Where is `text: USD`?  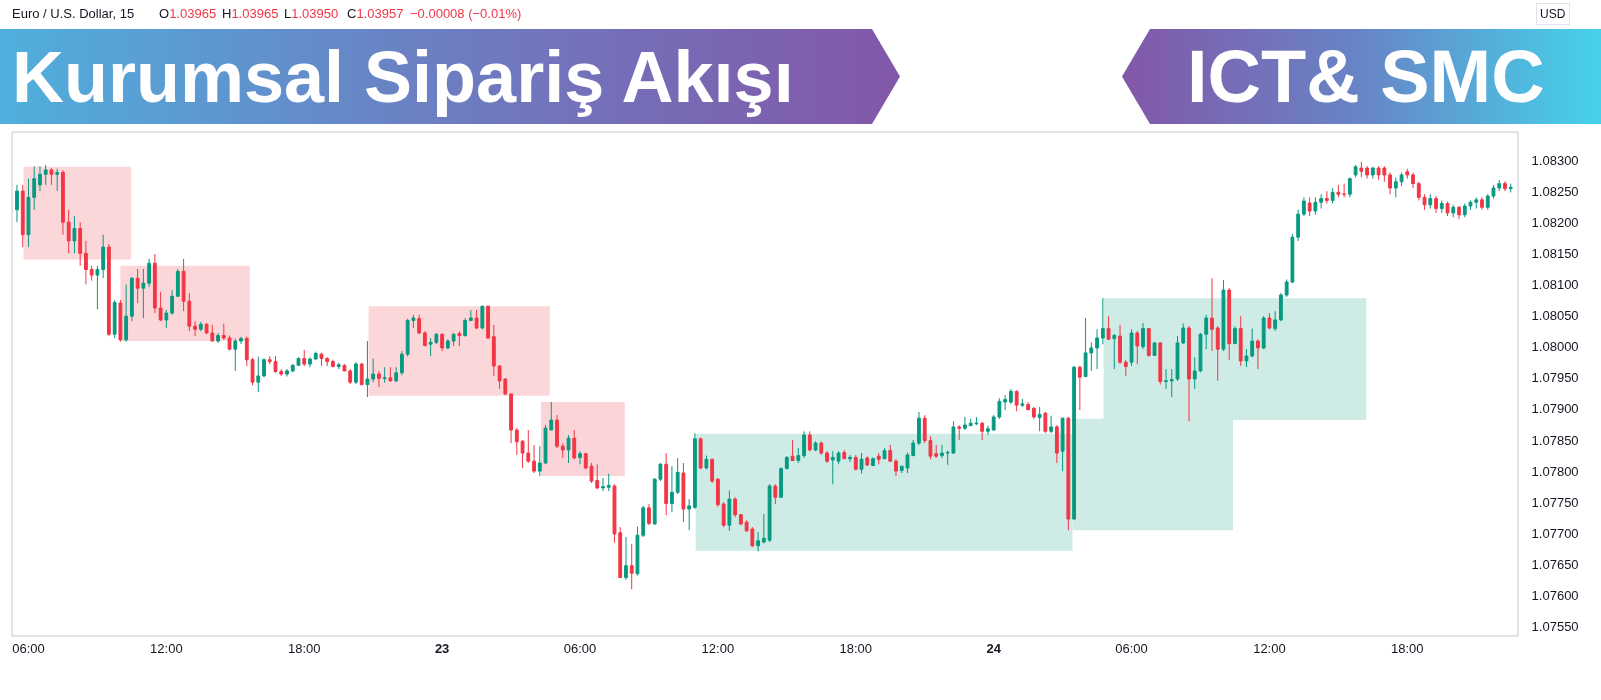
text: USD is located at coordinates (1553, 14).